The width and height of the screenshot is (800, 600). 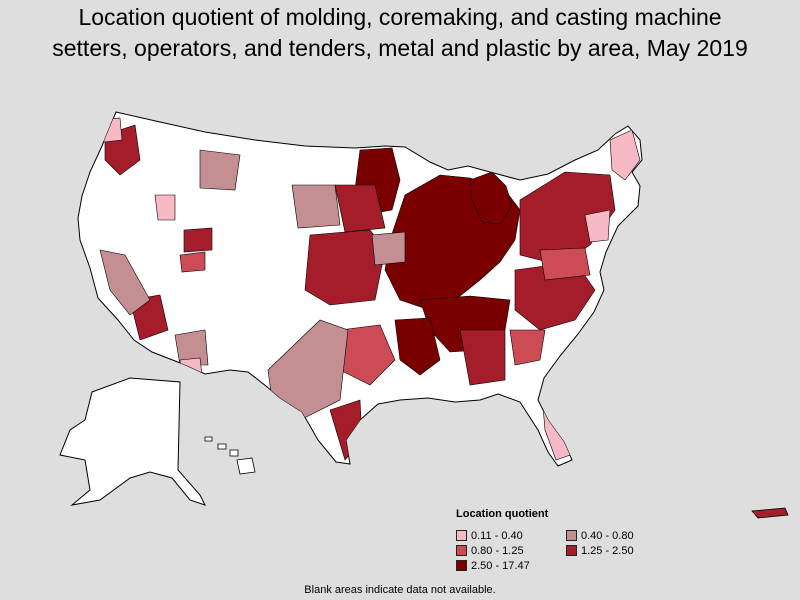 I want to click on region-new-mexico, so click(x=191, y=347).